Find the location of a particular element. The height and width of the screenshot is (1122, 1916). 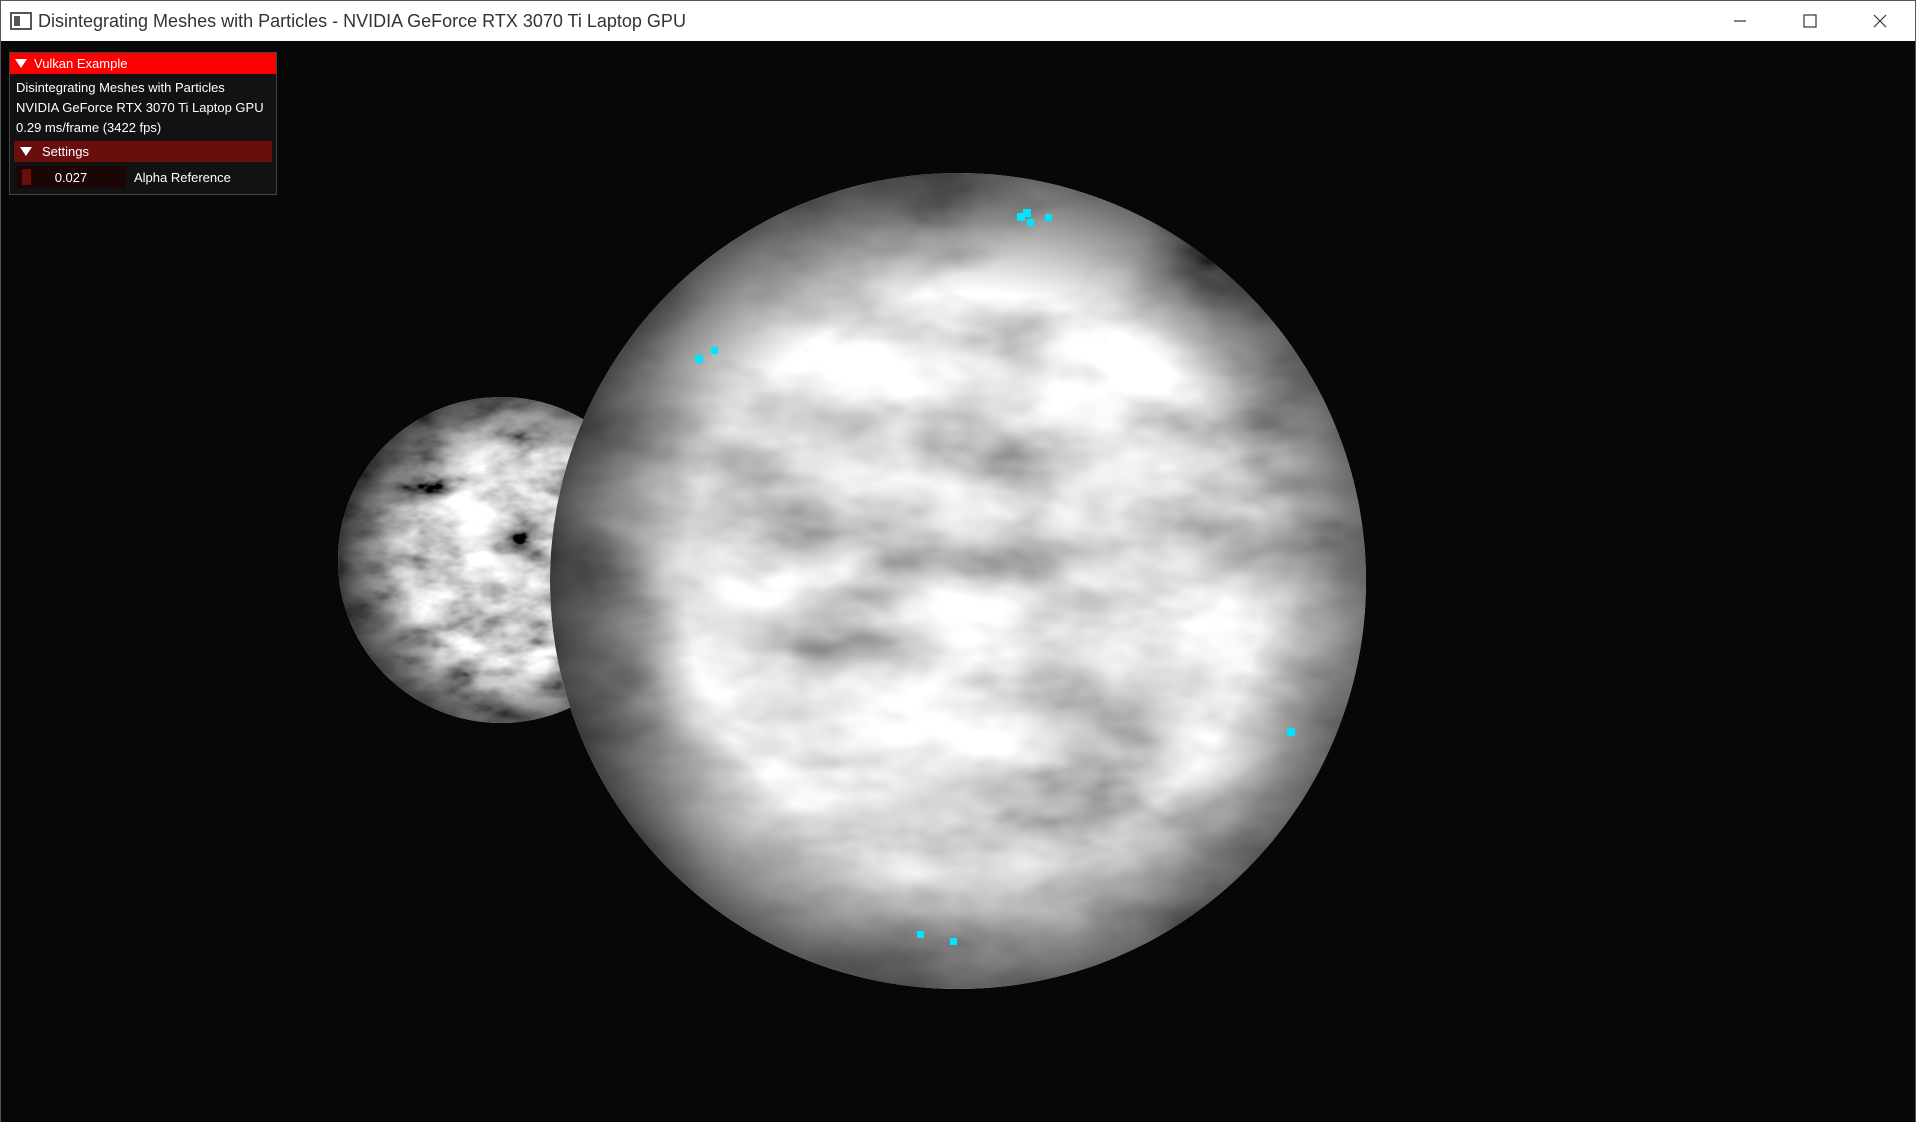

maximize-icon is located at coordinates (1810, 21).